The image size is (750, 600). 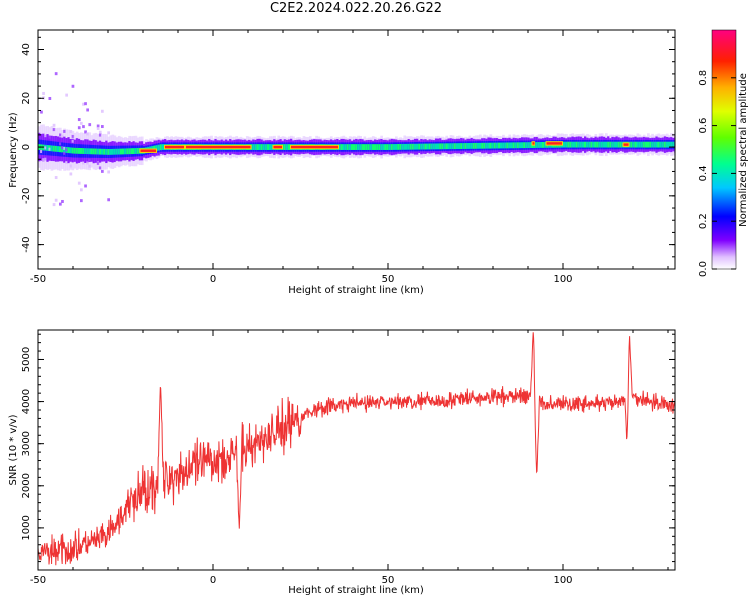 I want to click on top-y-tick-label: -20, so click(x=26, y=196).